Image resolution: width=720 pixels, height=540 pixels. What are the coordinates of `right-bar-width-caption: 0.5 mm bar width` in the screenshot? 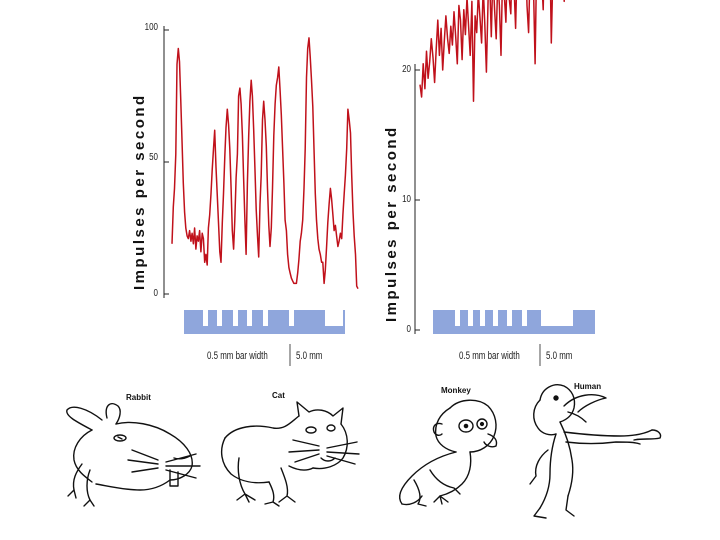 It's located at (489, 356).